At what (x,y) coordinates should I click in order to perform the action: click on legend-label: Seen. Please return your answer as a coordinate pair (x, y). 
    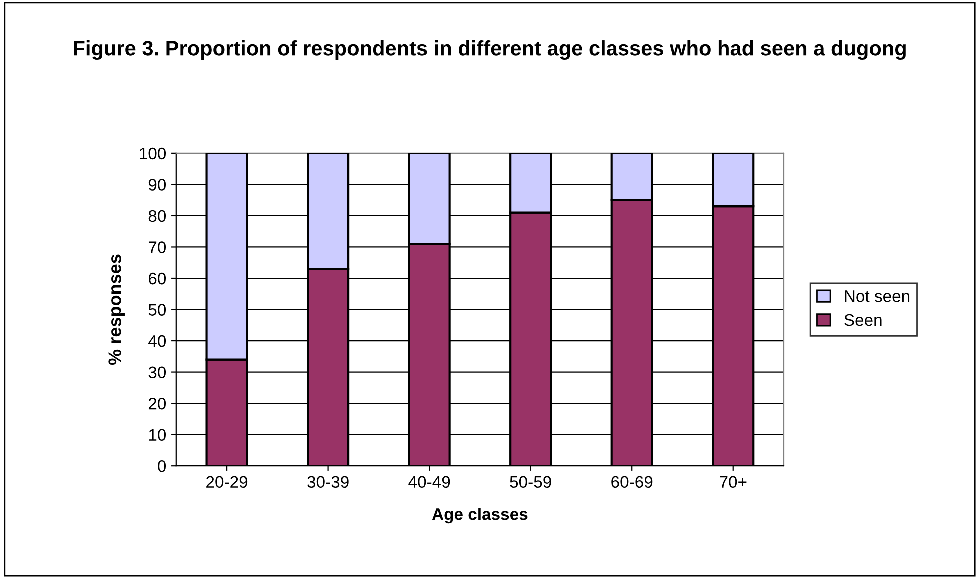
    Looking at the image, I should click on (863, 320).